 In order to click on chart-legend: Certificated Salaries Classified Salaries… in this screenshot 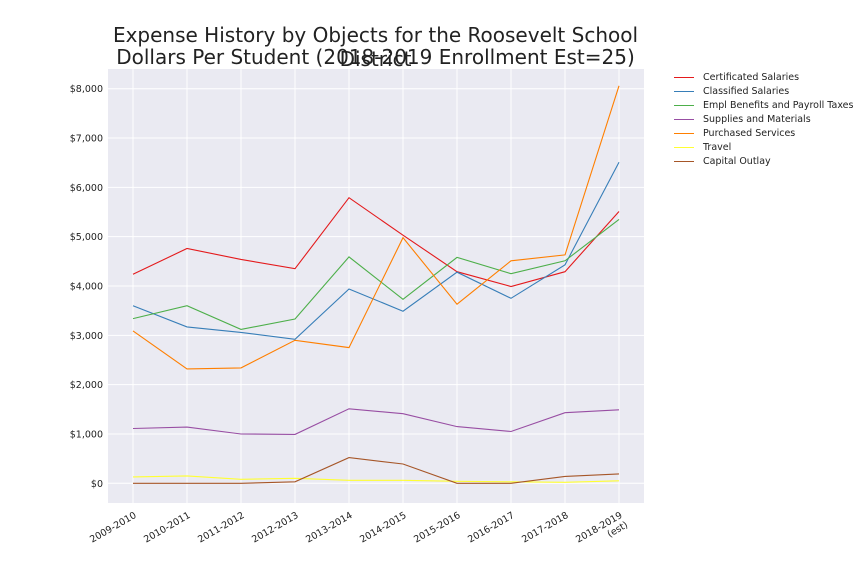, I will do `click(763, 119)`.